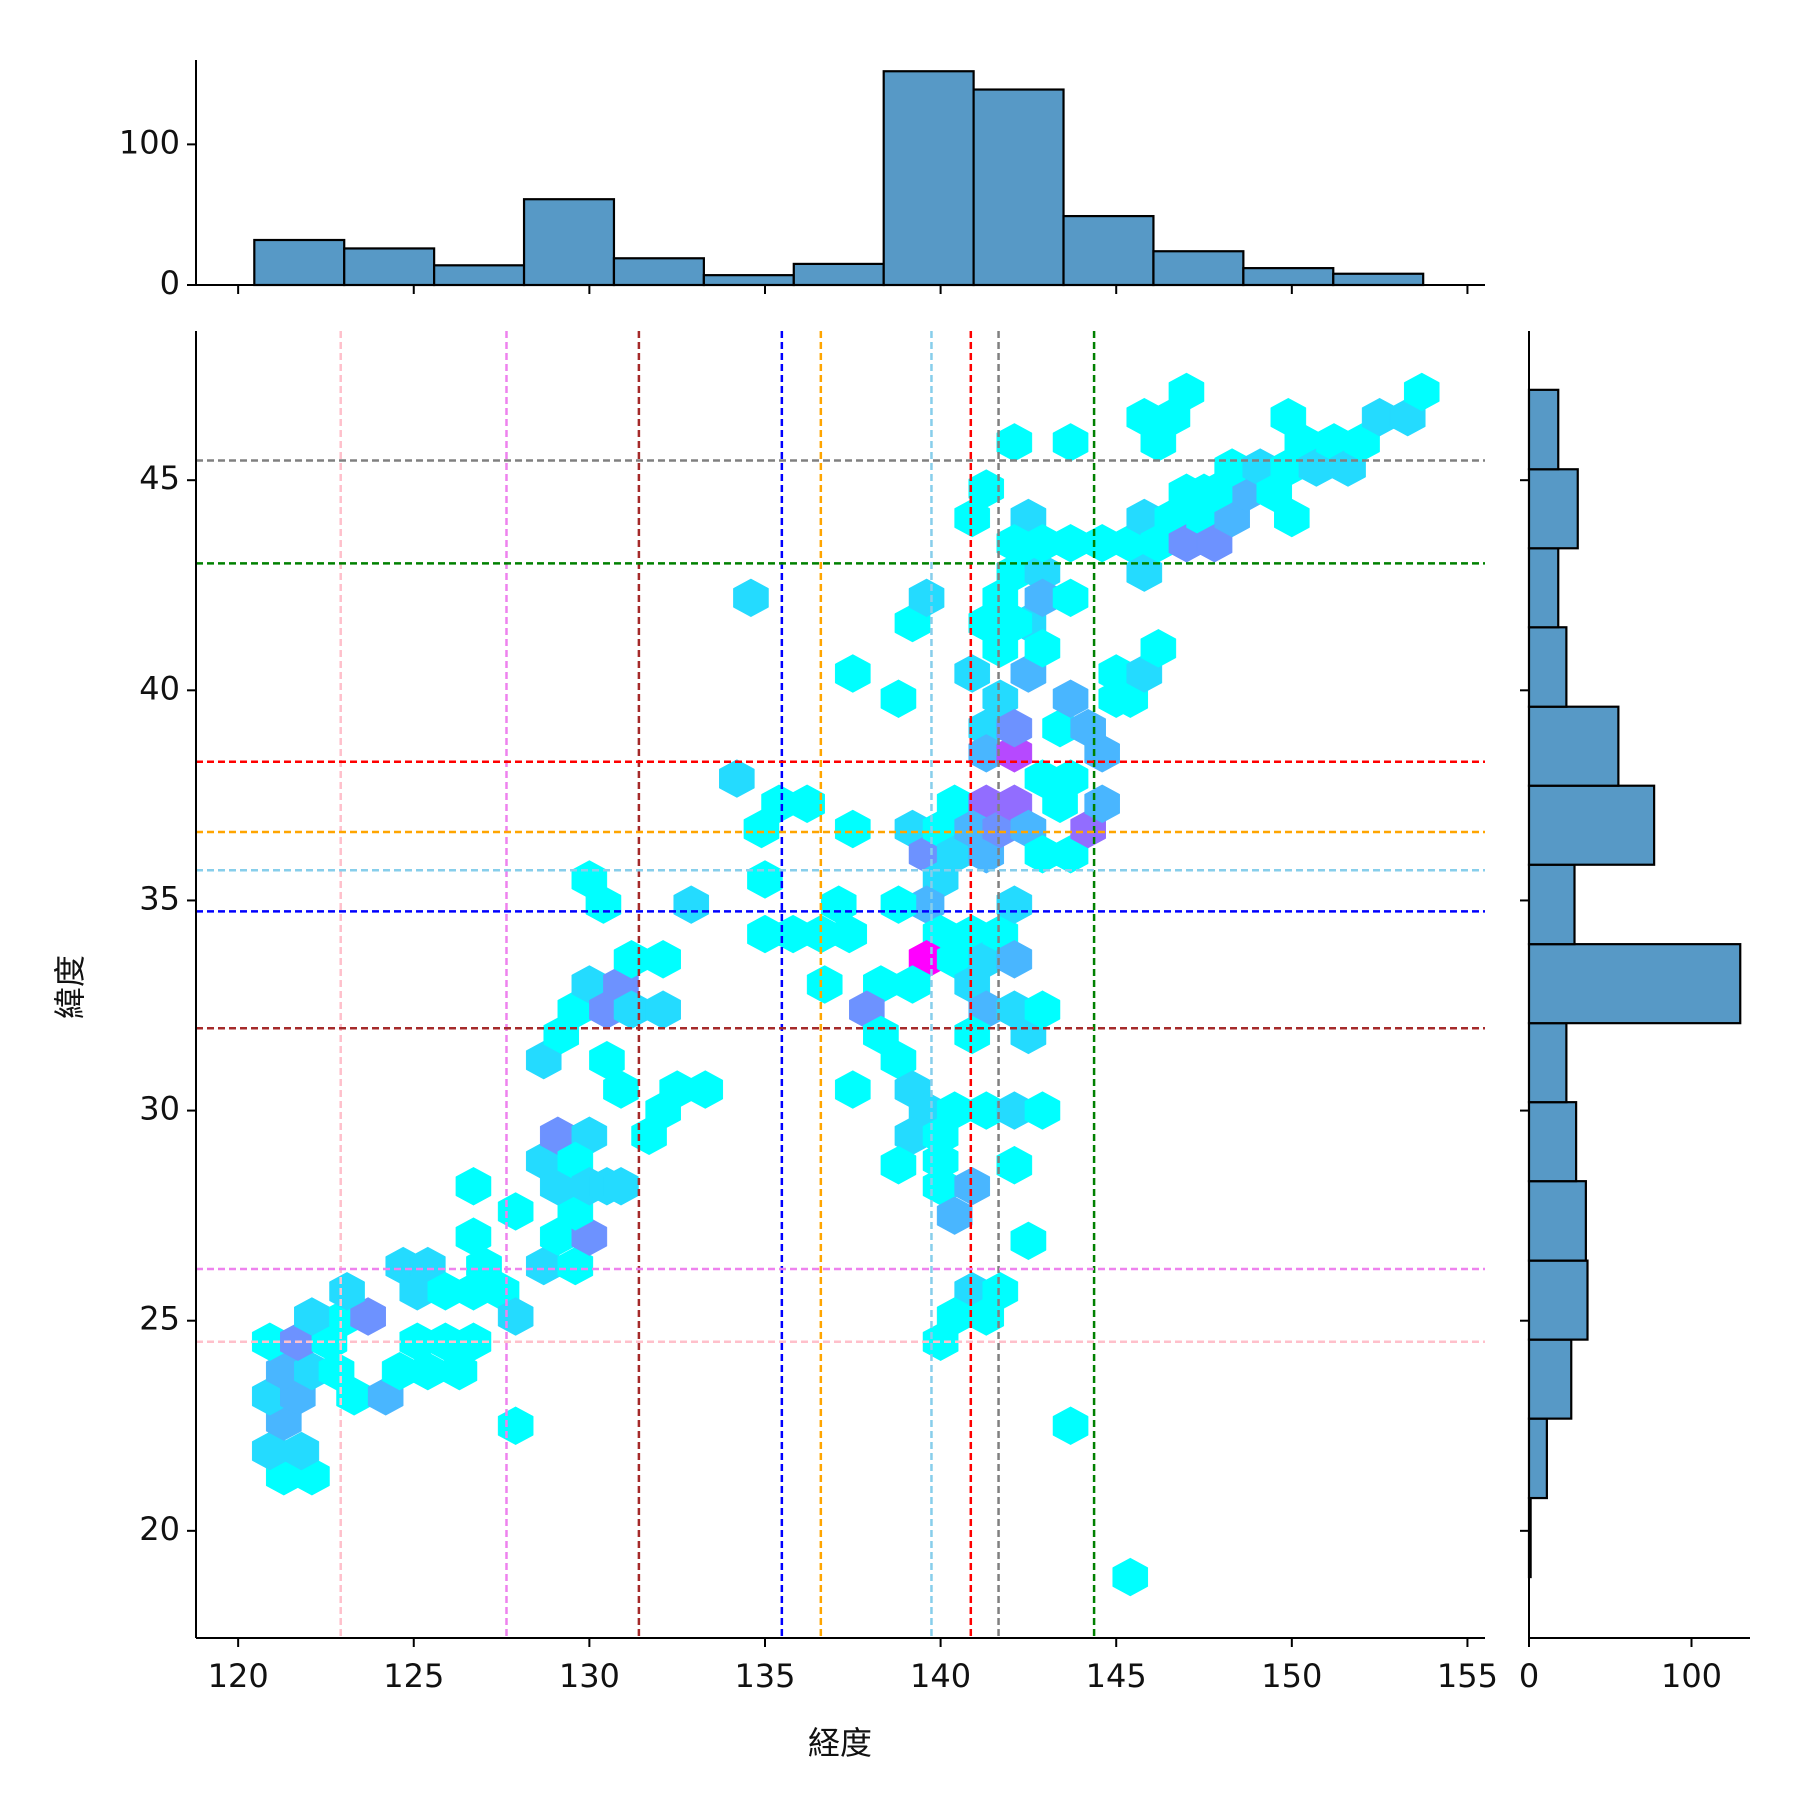  I want to click on y-tick-label: 45, so click(159, 478).